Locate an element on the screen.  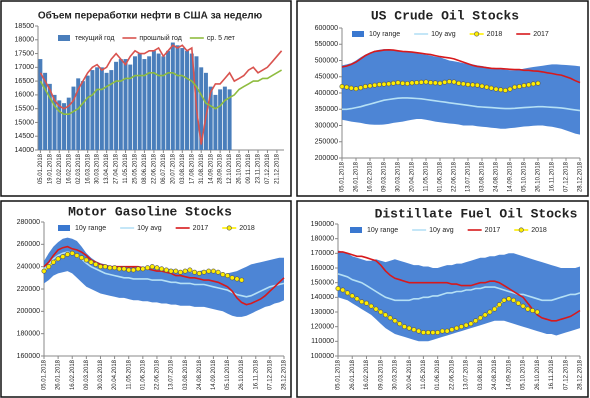
y-tick-label: 16000 is located at coordinates (25, 95).